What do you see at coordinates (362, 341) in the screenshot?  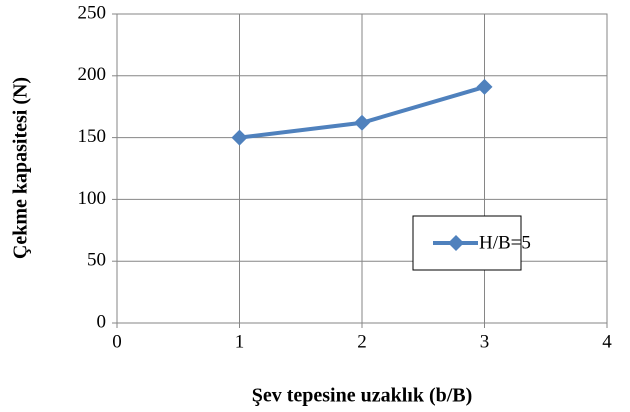 I see `x-tick-label: 2` at bounding box center [362, 341].